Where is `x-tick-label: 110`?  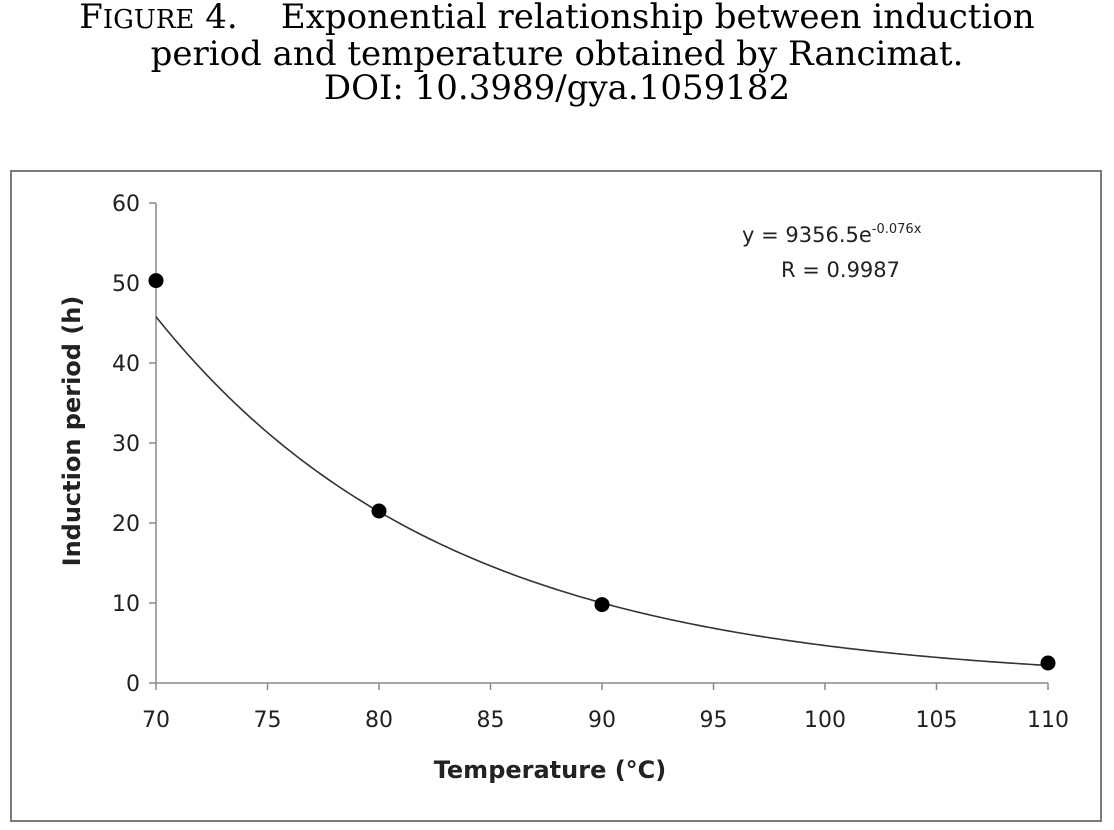
x-tick-label: 110 is located at coordinates (1048, 720).